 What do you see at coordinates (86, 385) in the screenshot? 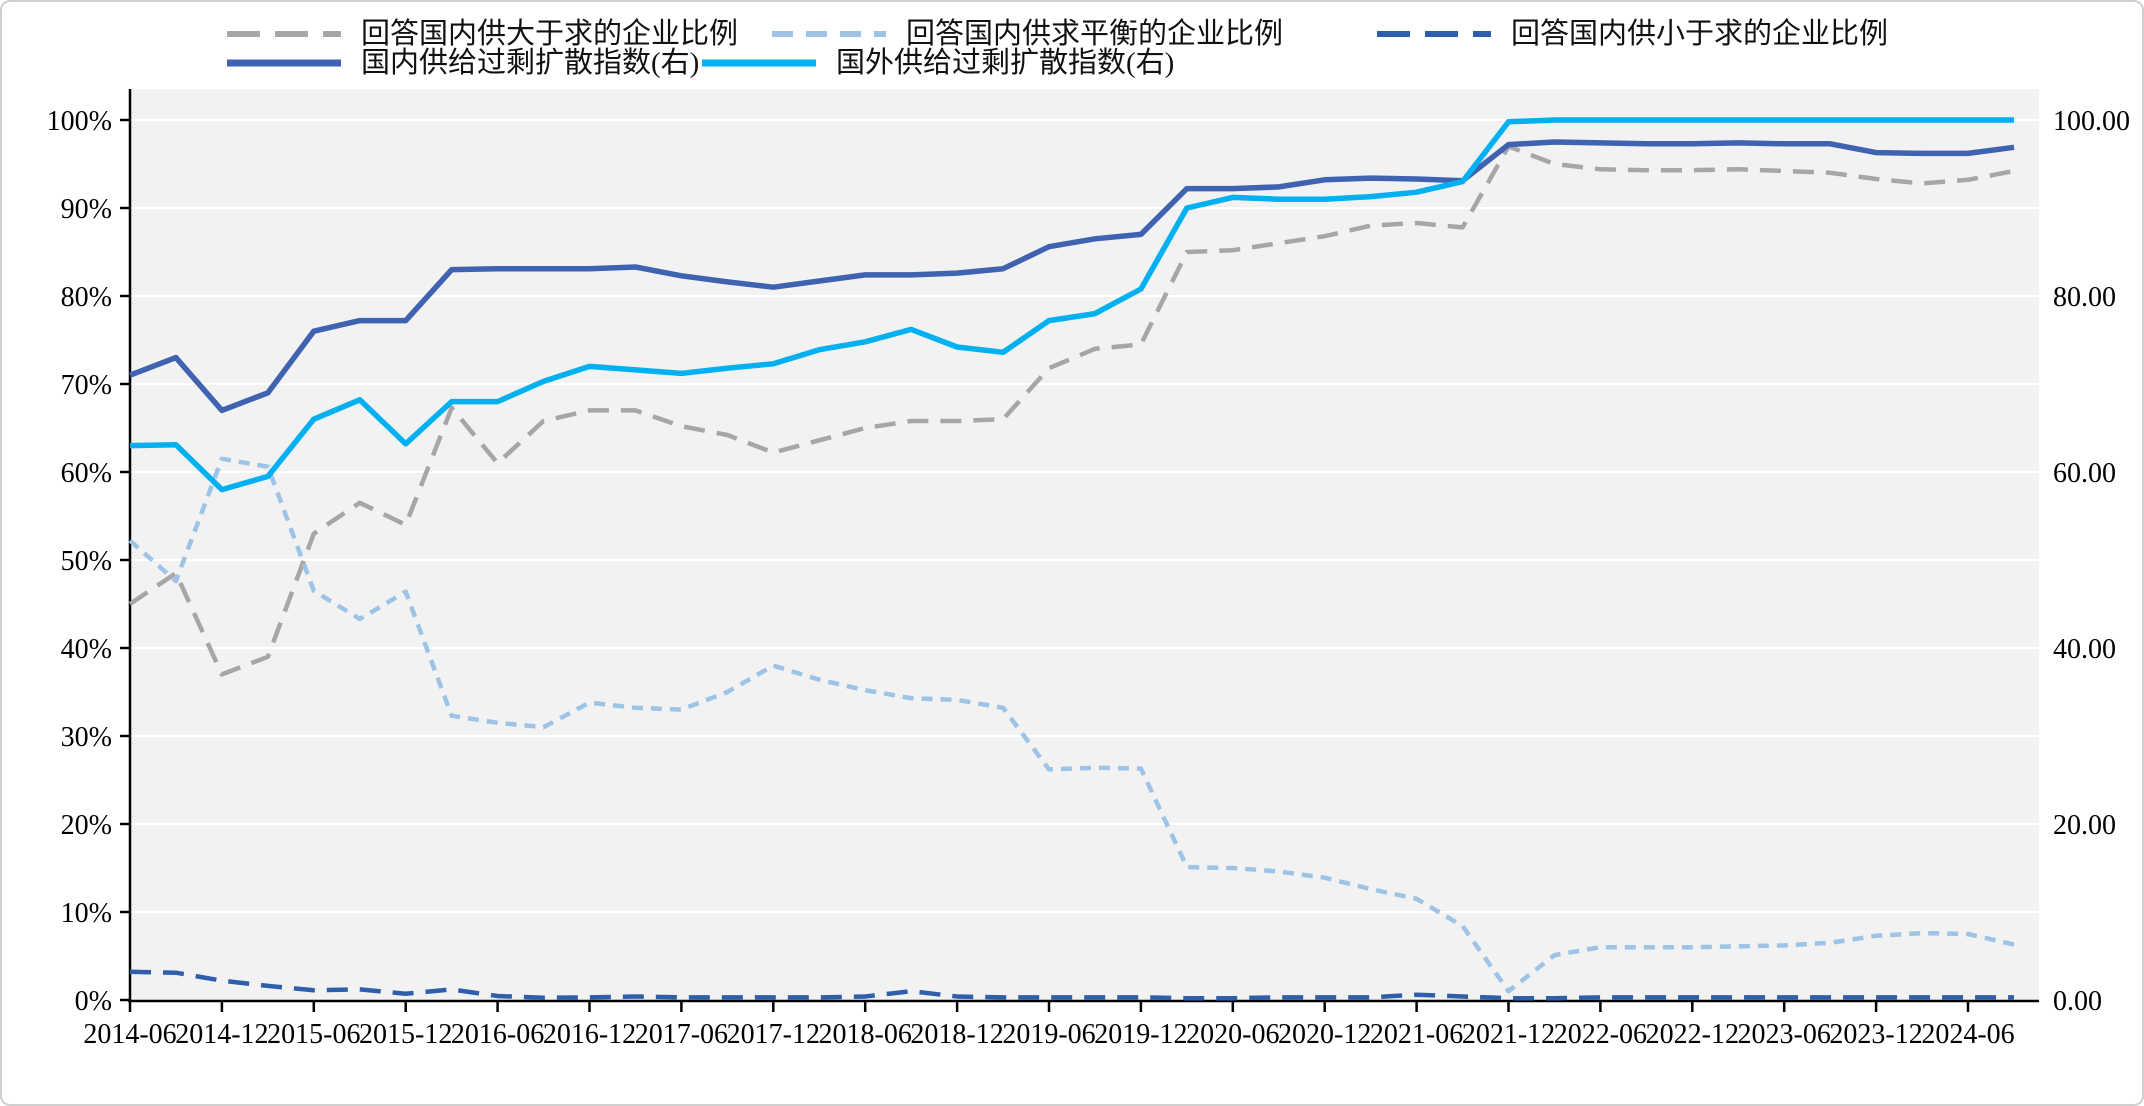
I see `y-axis-tick-label: 70%` at bounding box center [86, 385].